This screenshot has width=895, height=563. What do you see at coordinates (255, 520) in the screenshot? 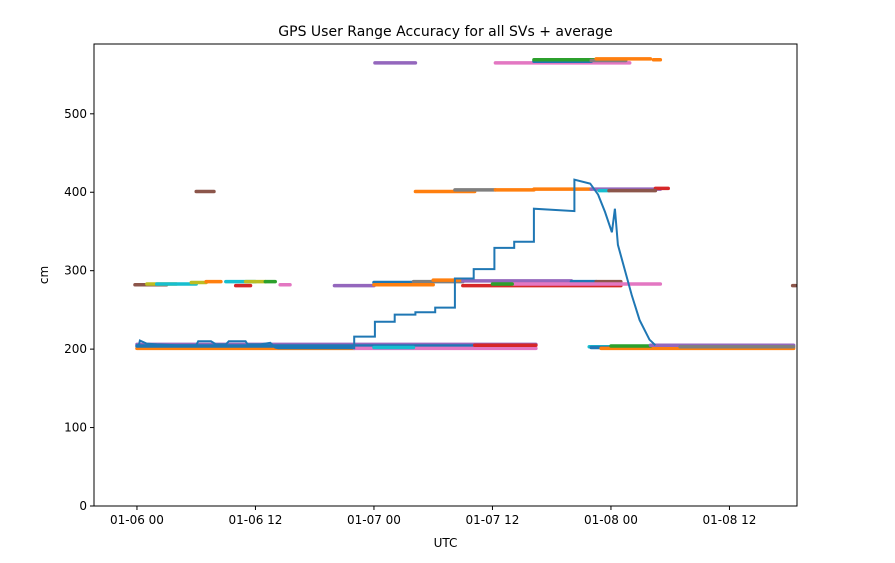
I see `x-tick-label: 01-06 12` at bounding box center [255, 520].